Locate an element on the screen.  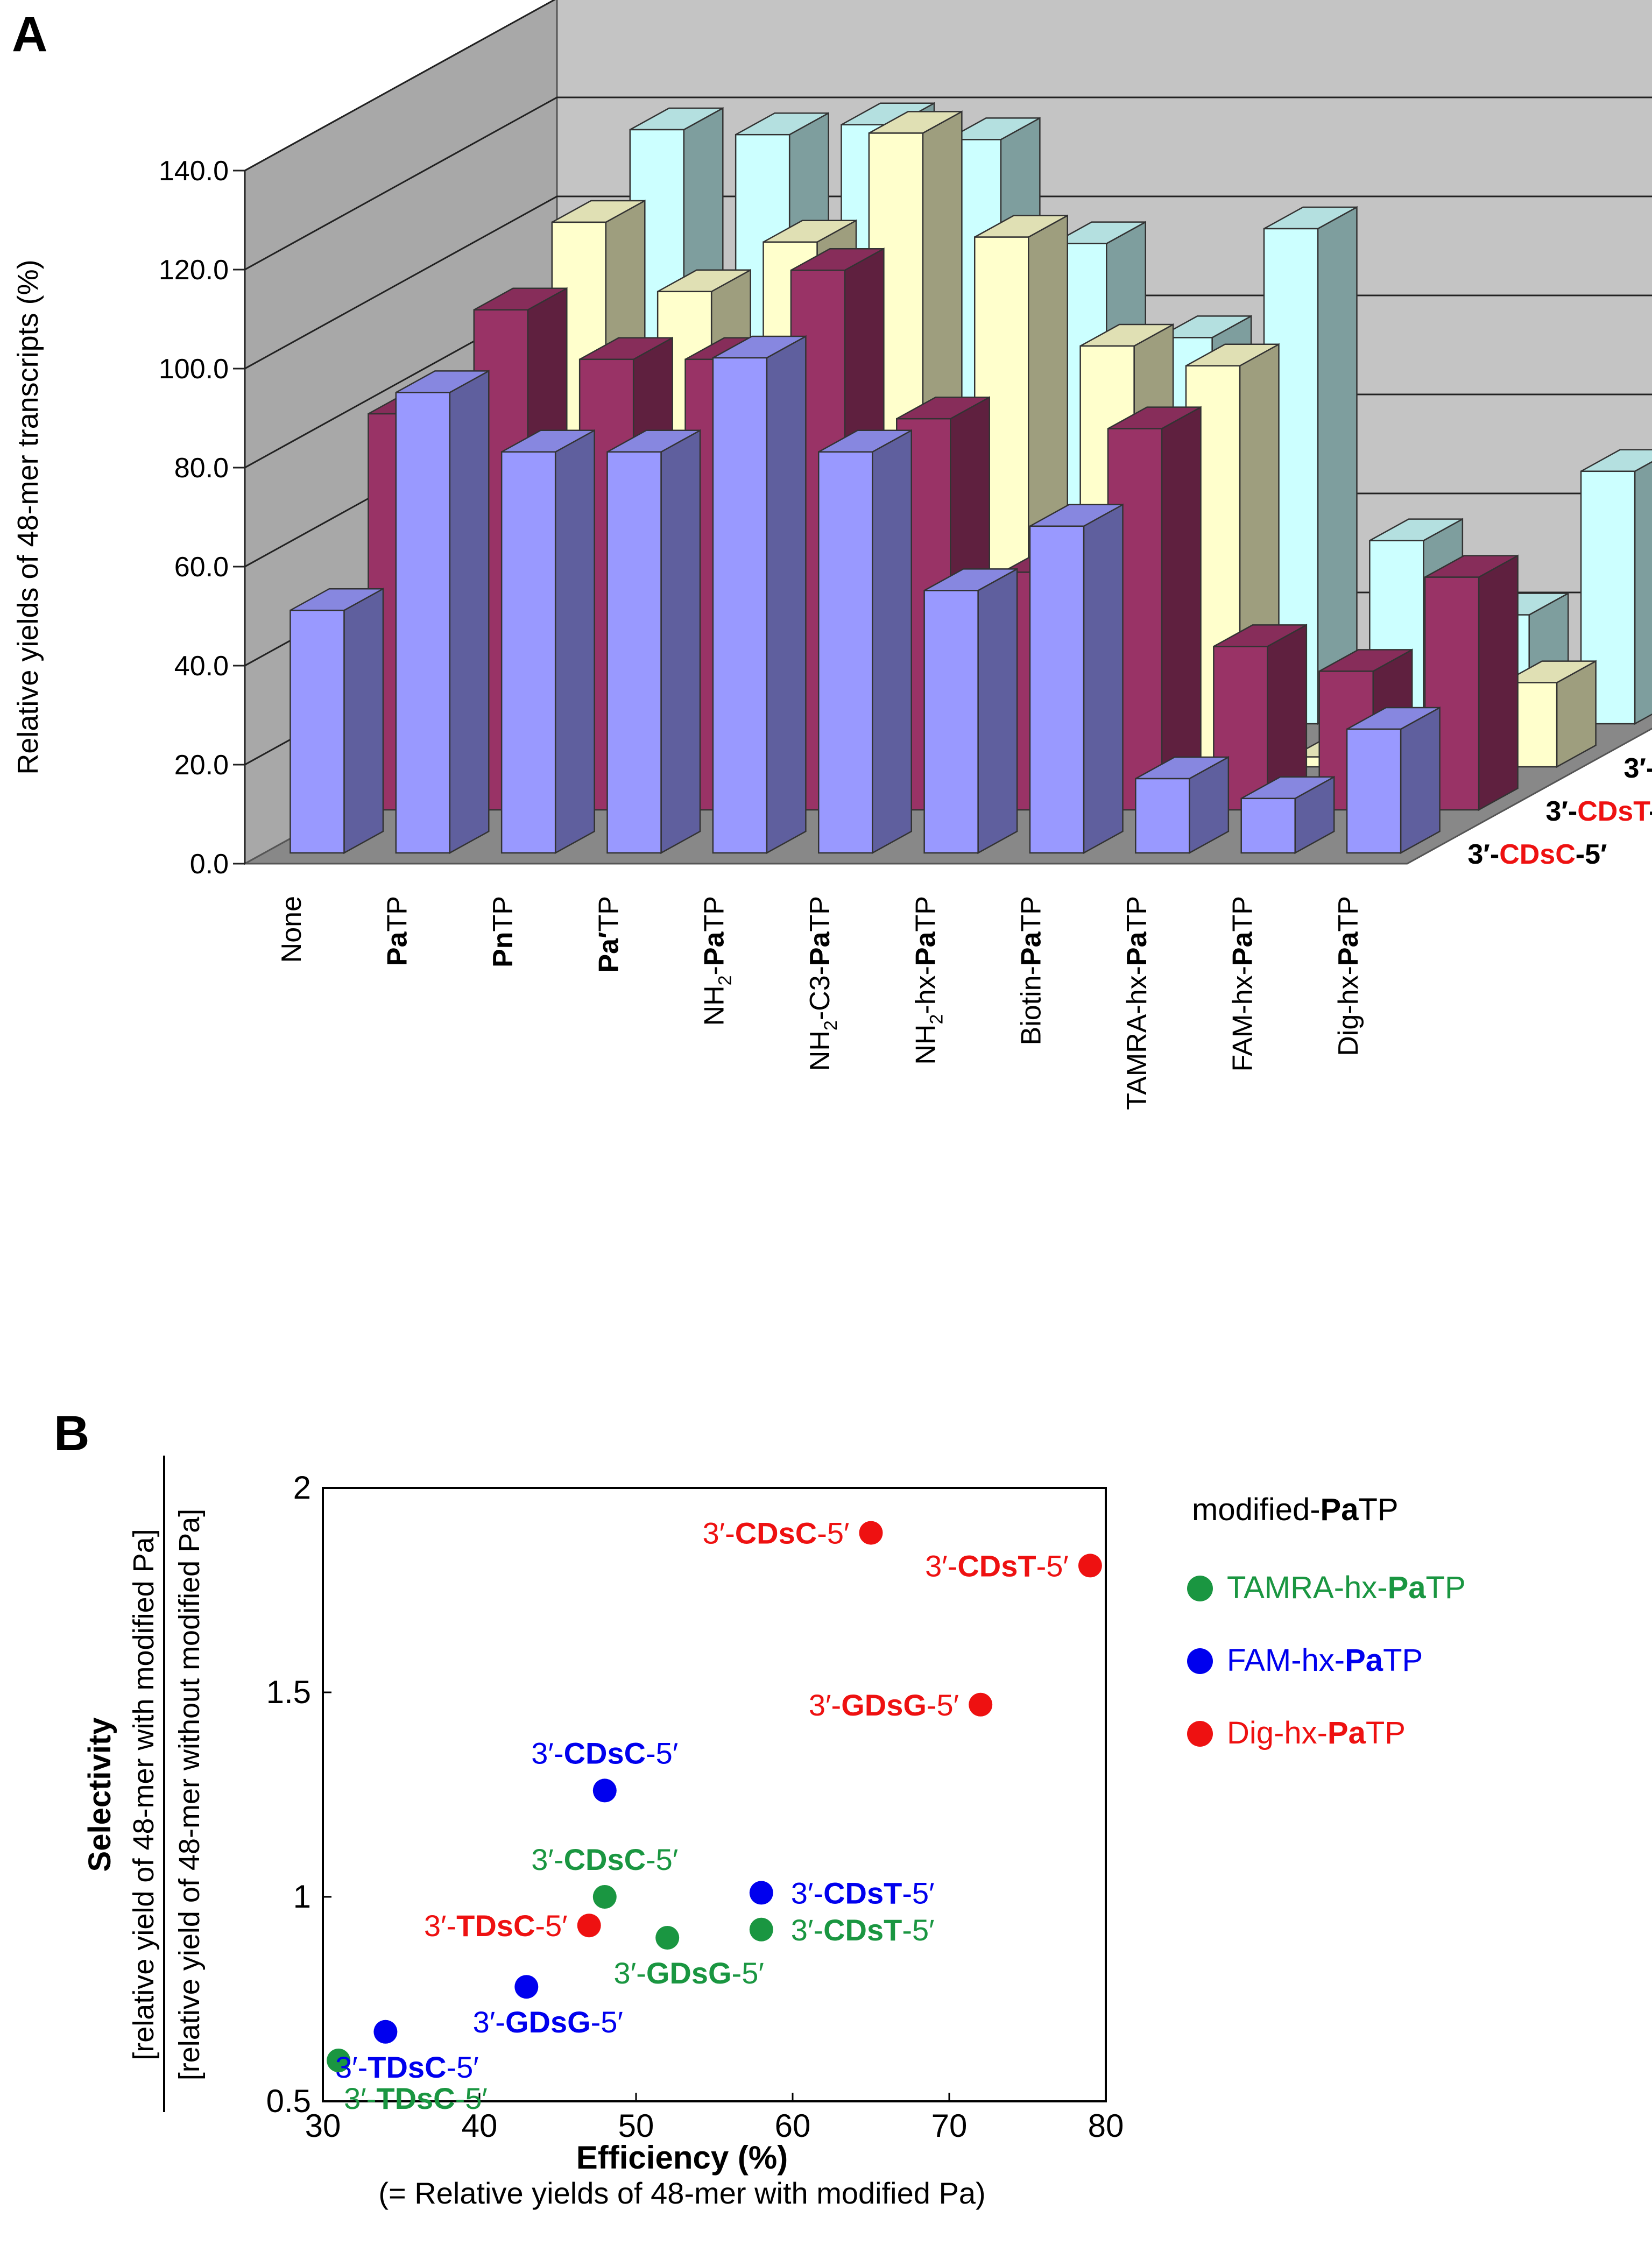
x-tick-label: 80 is located at coordinates (1106, 2126).